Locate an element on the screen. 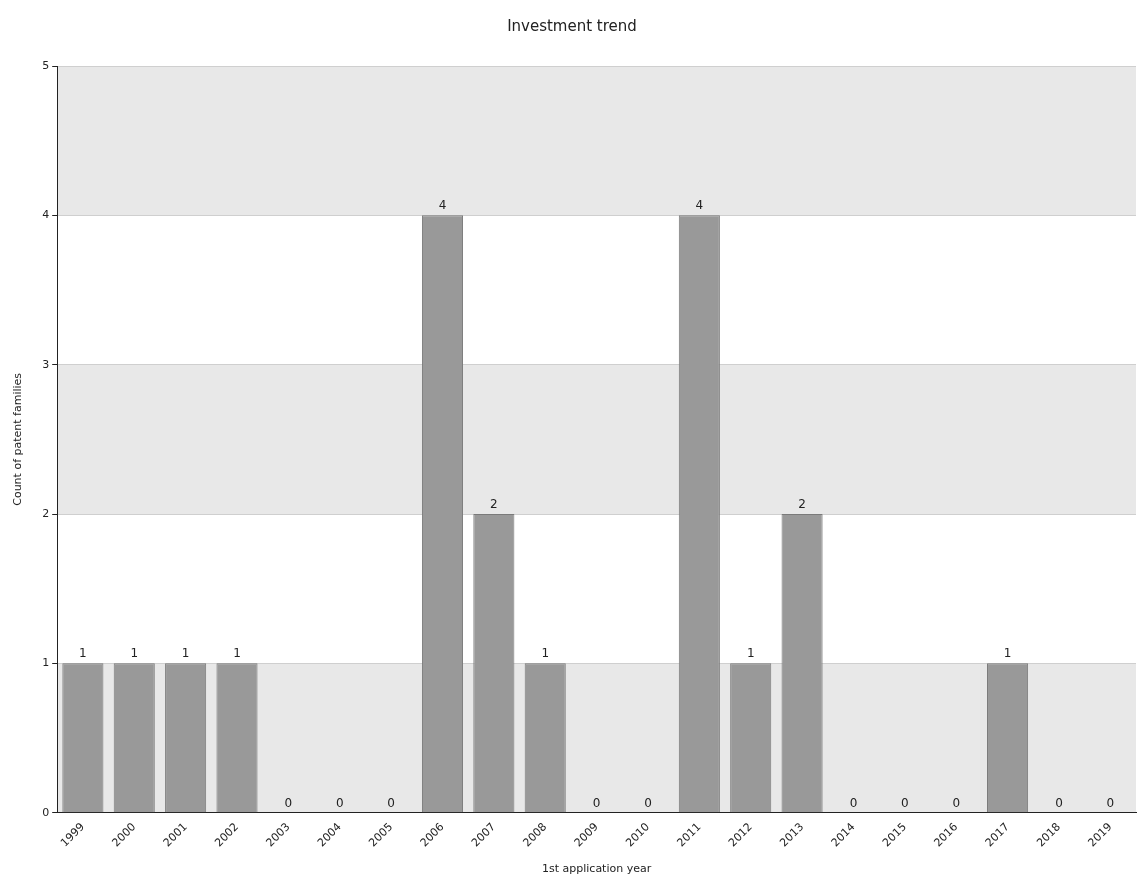  y-tick-label: 3 is located at coordinates (46, 364).